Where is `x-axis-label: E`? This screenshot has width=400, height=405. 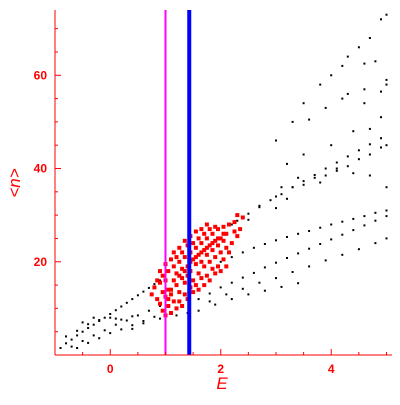 x-axis-label: E is located at coordinates (222, 383).